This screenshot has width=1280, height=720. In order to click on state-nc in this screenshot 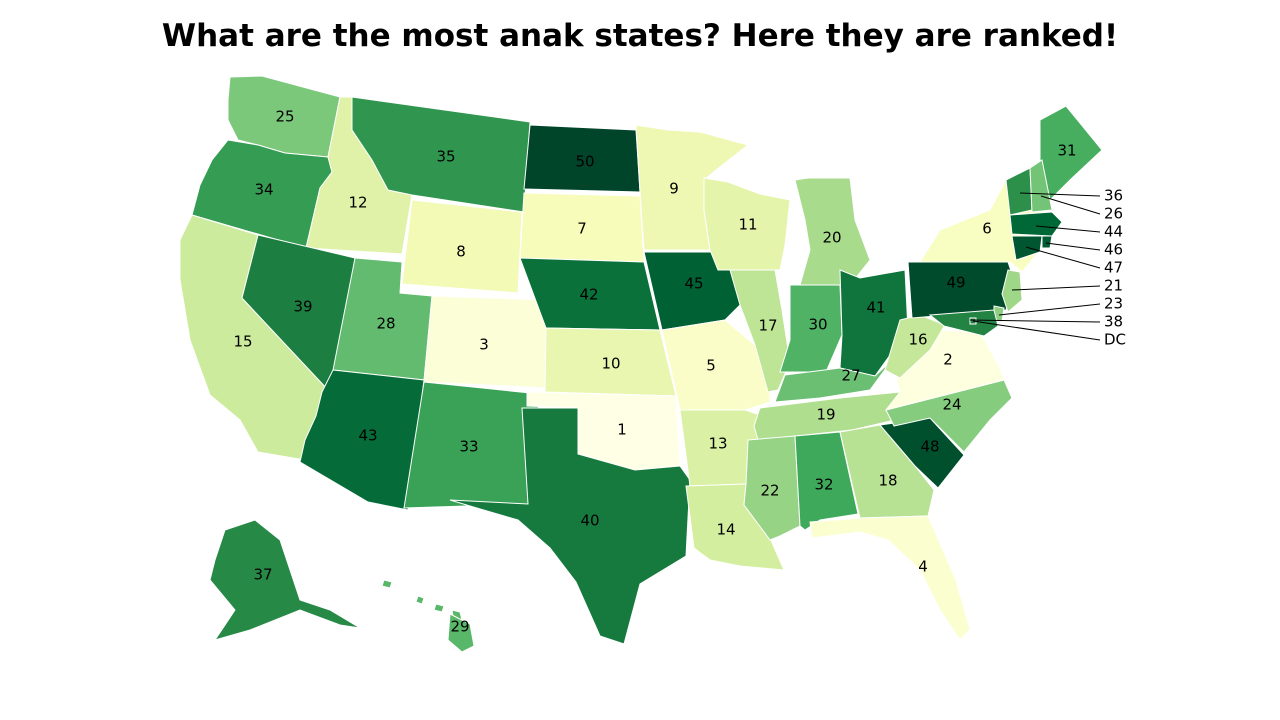, I will do `click(949, 416)`.